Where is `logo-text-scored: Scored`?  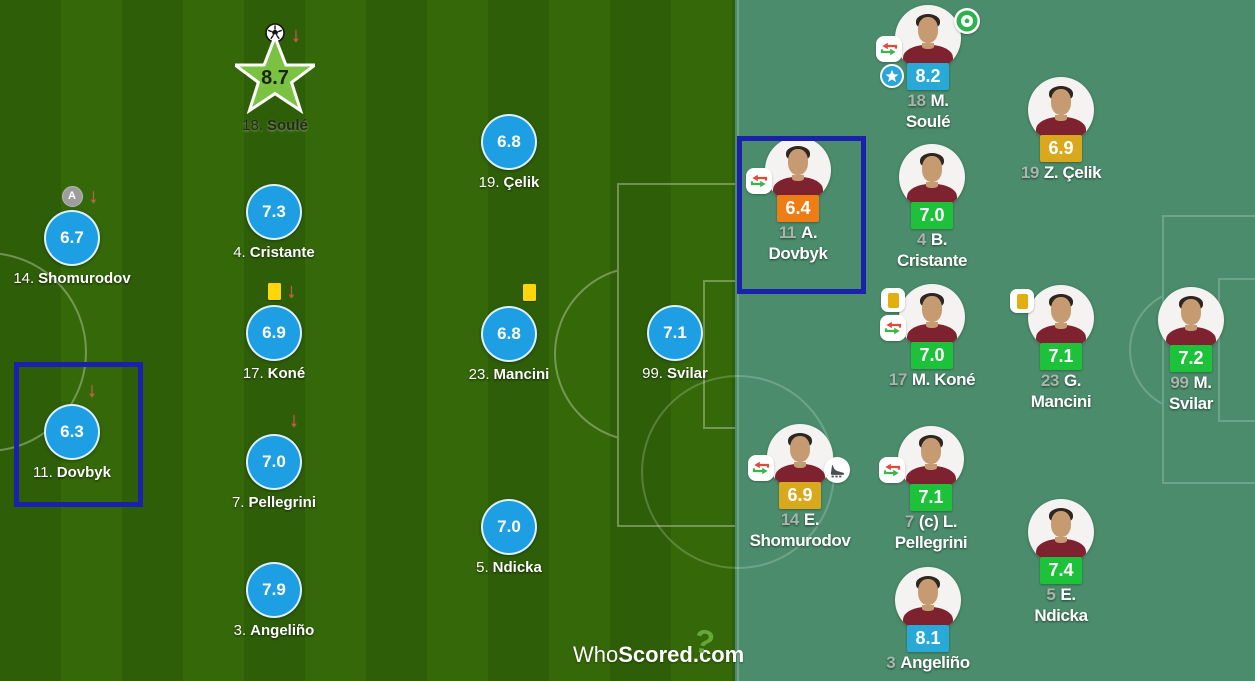
logo-text-scored: Scored is located at coordinates (655, 654).